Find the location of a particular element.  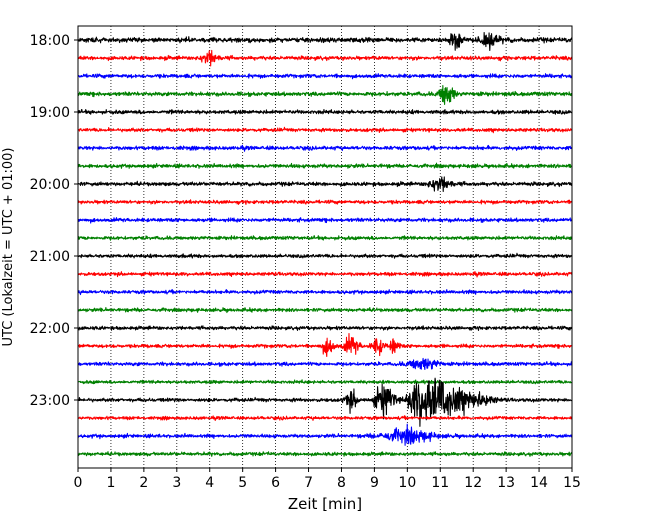

x-axis-ticks: 0 1 2 3 4 5 6 7 8 9 10 11 12 13 14 15 is located at coordinates (327, 479).